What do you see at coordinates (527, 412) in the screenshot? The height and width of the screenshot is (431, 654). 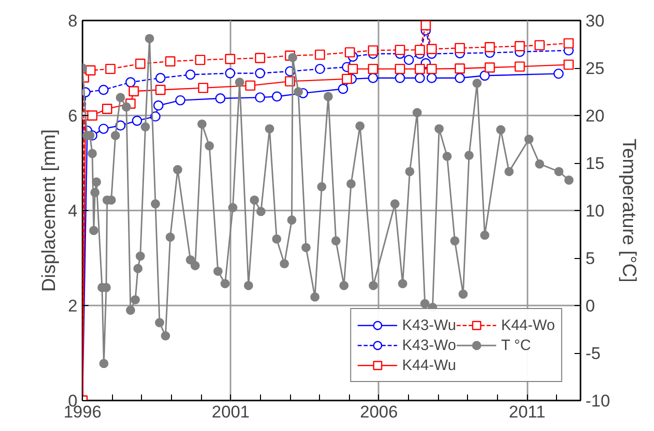 I see `x-tick-label: 2011` at bounding box center [527, 412].